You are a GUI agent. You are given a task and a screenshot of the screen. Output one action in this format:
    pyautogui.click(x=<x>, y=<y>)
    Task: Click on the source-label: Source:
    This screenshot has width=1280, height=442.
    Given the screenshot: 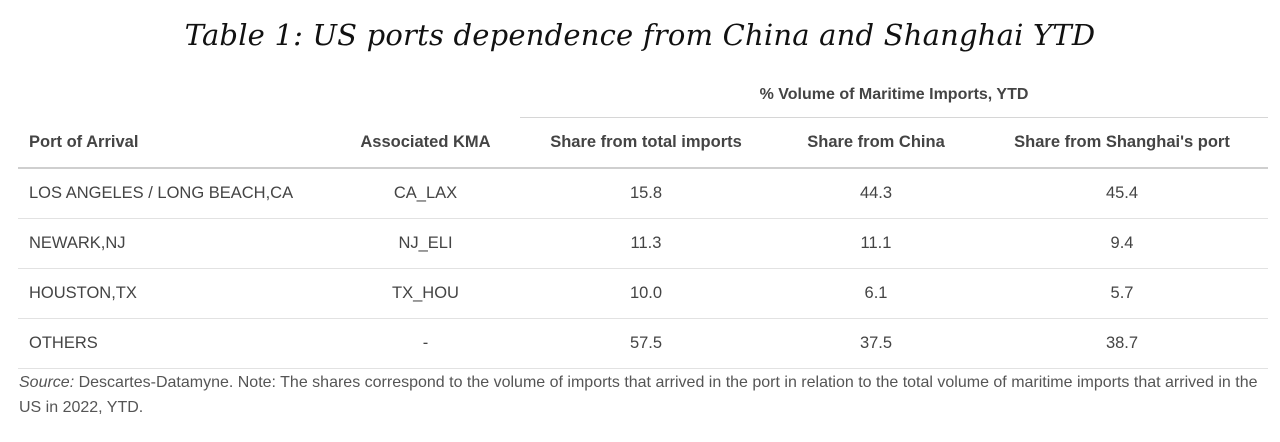 What is the action you would take?
    pyautogui.click(x=47, y=382)
    